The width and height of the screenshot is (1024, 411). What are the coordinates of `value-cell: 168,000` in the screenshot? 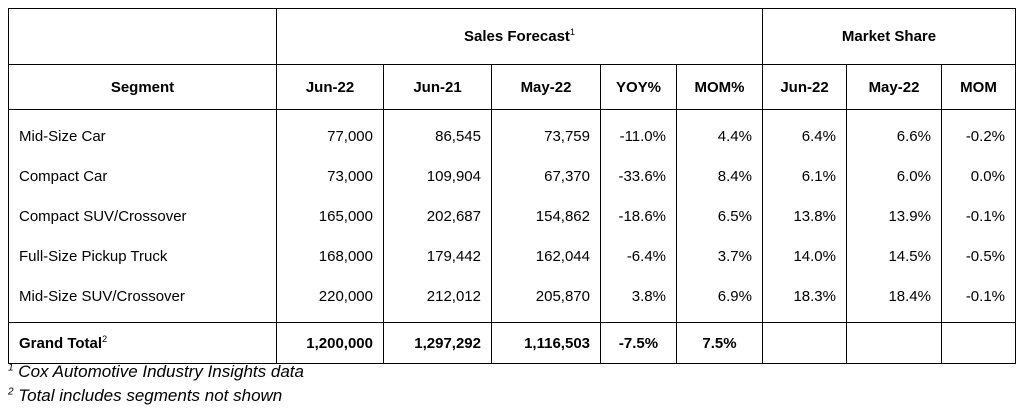 It's located at (330, 256).